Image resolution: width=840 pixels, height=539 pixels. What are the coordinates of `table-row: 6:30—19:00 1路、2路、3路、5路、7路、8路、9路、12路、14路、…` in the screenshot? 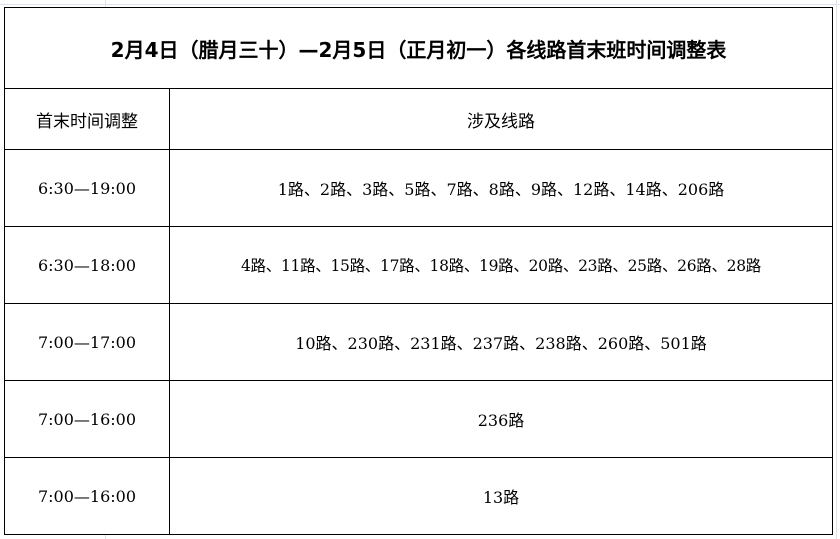 It's located at (418, 188).